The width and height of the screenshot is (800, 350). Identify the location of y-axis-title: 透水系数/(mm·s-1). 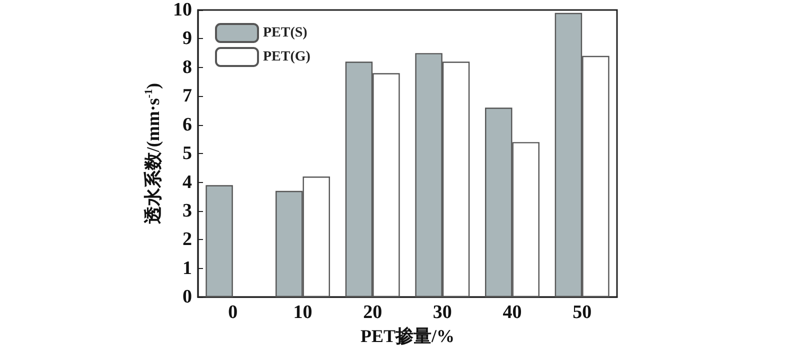
(153, 154).